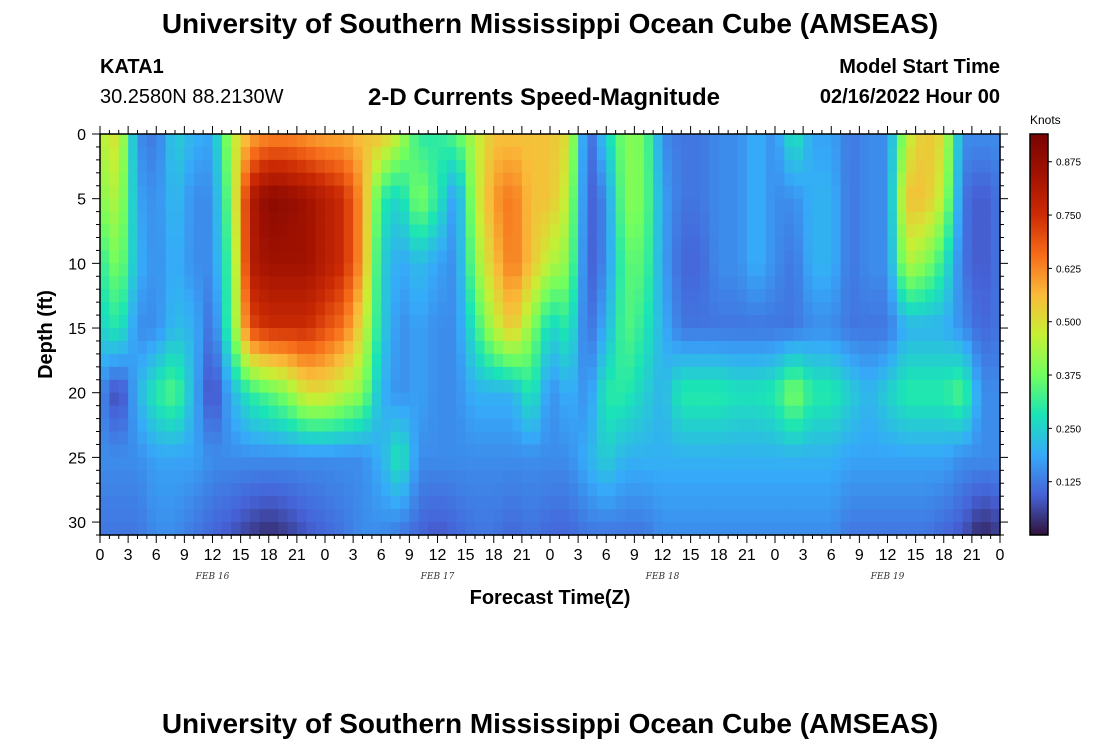 Image resolution: width=1100 pixels, height=750 pixels. What do you see at coordinates (325, 555) in the screenshot?
I see `x-tick-label: 0` at bounding box center [325, 555].